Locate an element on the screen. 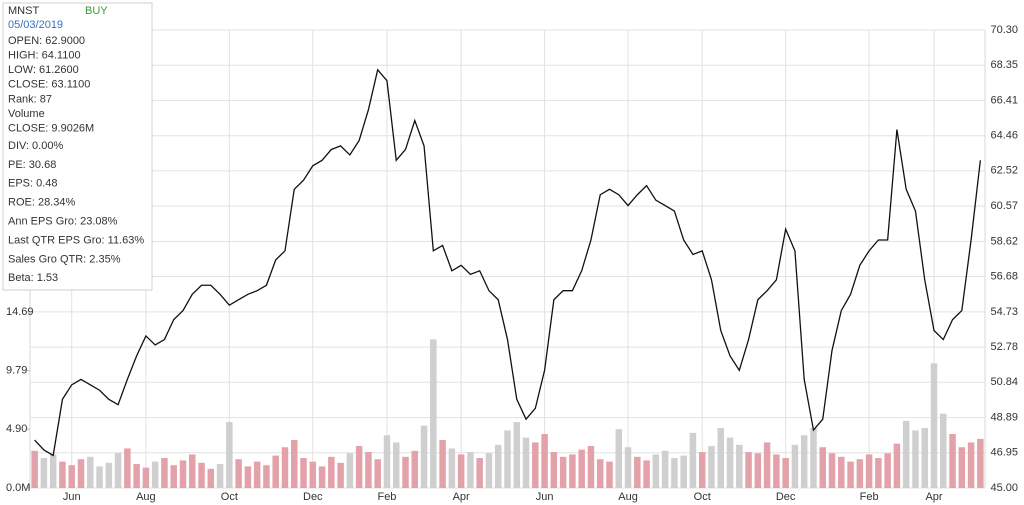 The image size is (1024, 505). y-tick-label: 70.30 is located at coordinates (1004, 30).